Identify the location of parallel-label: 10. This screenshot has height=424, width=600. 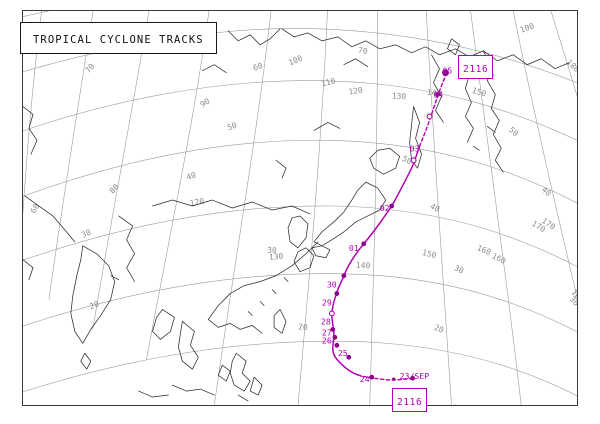
(457, 404).